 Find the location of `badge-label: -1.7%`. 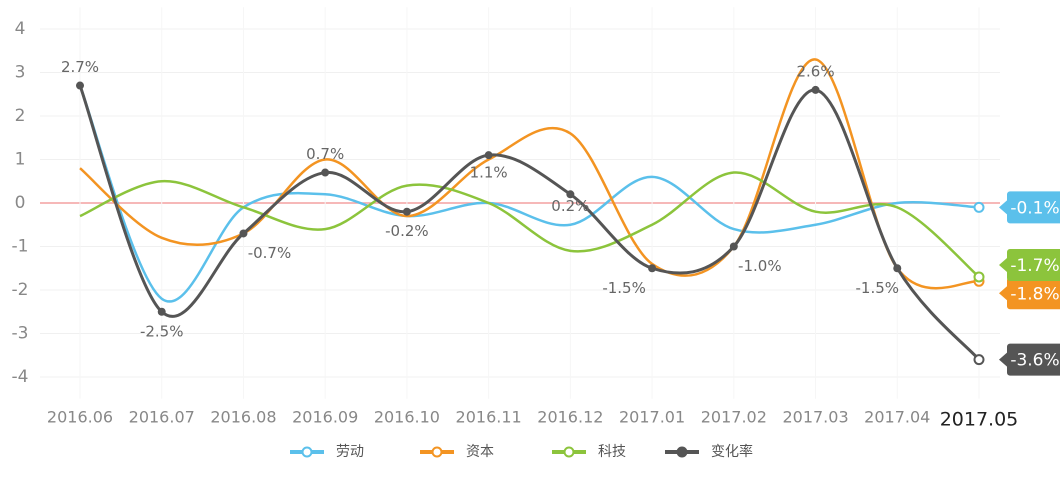

badge-label: -1.7% is located at coordinates (1034, 266).